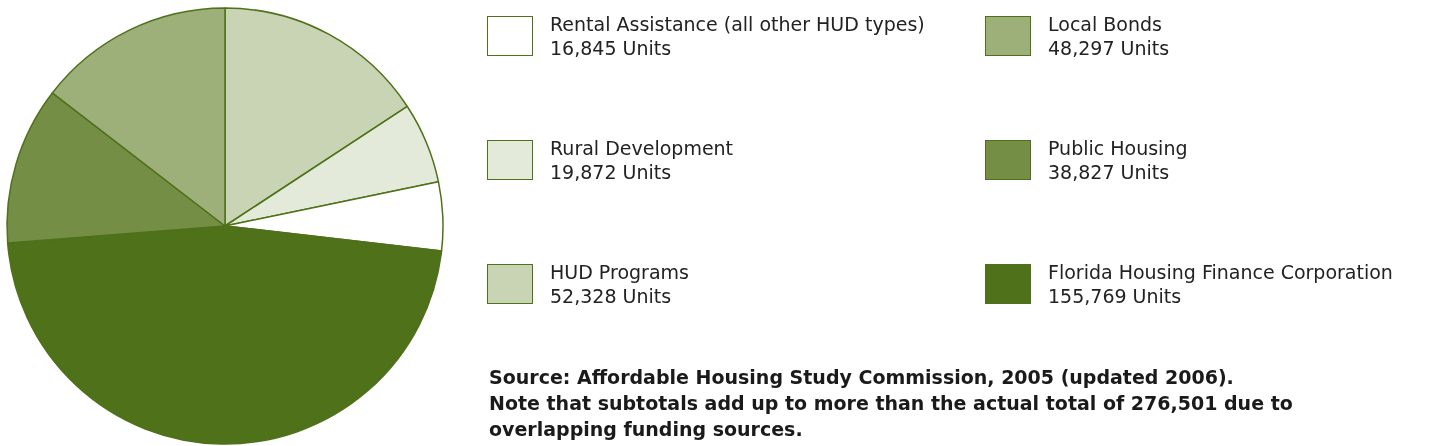  What do you see at coordinates (891, 416) in the screenshot?
I see `text: Note that subtotals add up to more than the actual total of 276,501 due to overlapping funding sources.` at bounding box center [891, 416].